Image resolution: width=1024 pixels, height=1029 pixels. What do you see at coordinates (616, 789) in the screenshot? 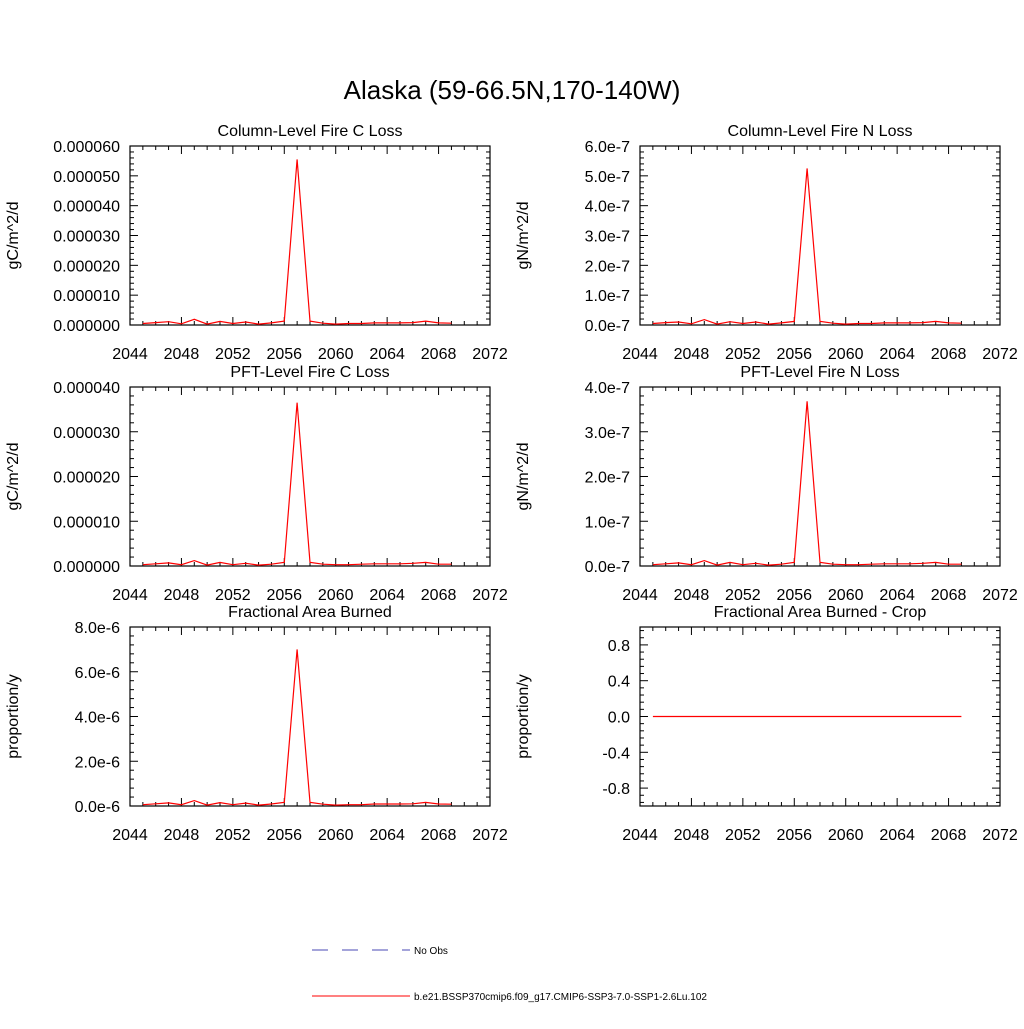
I see `y-tick-label: -0.8` at bounding box center [616, 789].